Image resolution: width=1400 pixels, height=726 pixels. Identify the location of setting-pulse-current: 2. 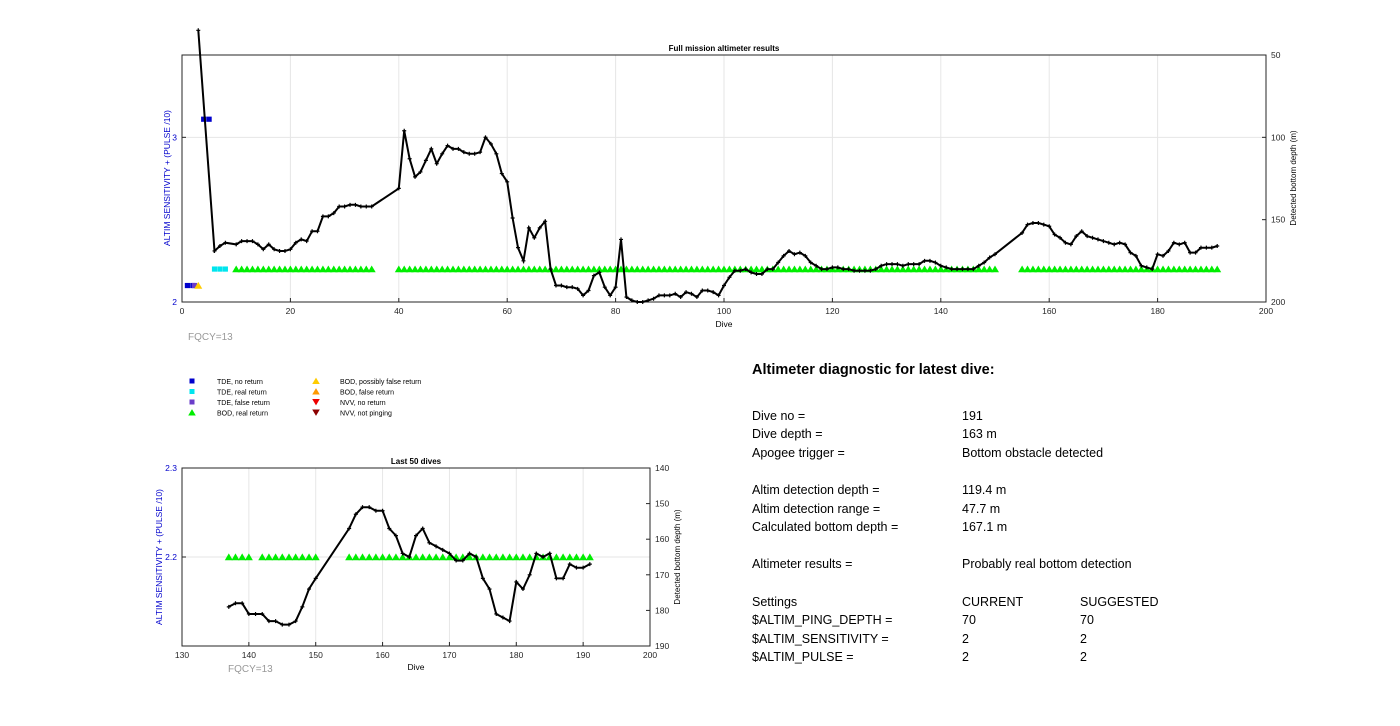
(965, 657).